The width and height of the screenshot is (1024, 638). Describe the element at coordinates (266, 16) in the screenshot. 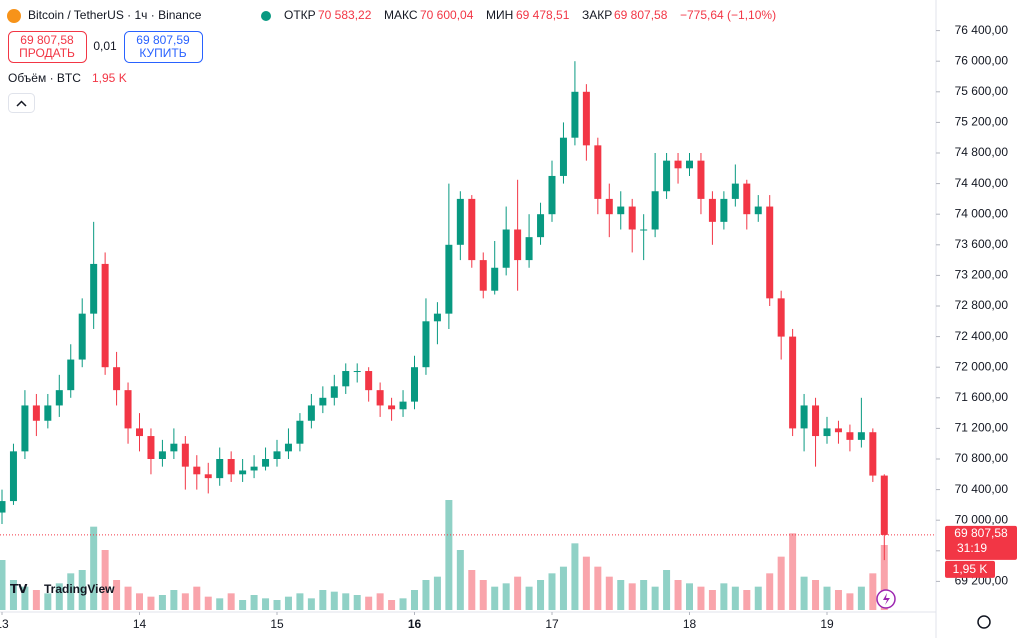

I see `status-dot` at that location.